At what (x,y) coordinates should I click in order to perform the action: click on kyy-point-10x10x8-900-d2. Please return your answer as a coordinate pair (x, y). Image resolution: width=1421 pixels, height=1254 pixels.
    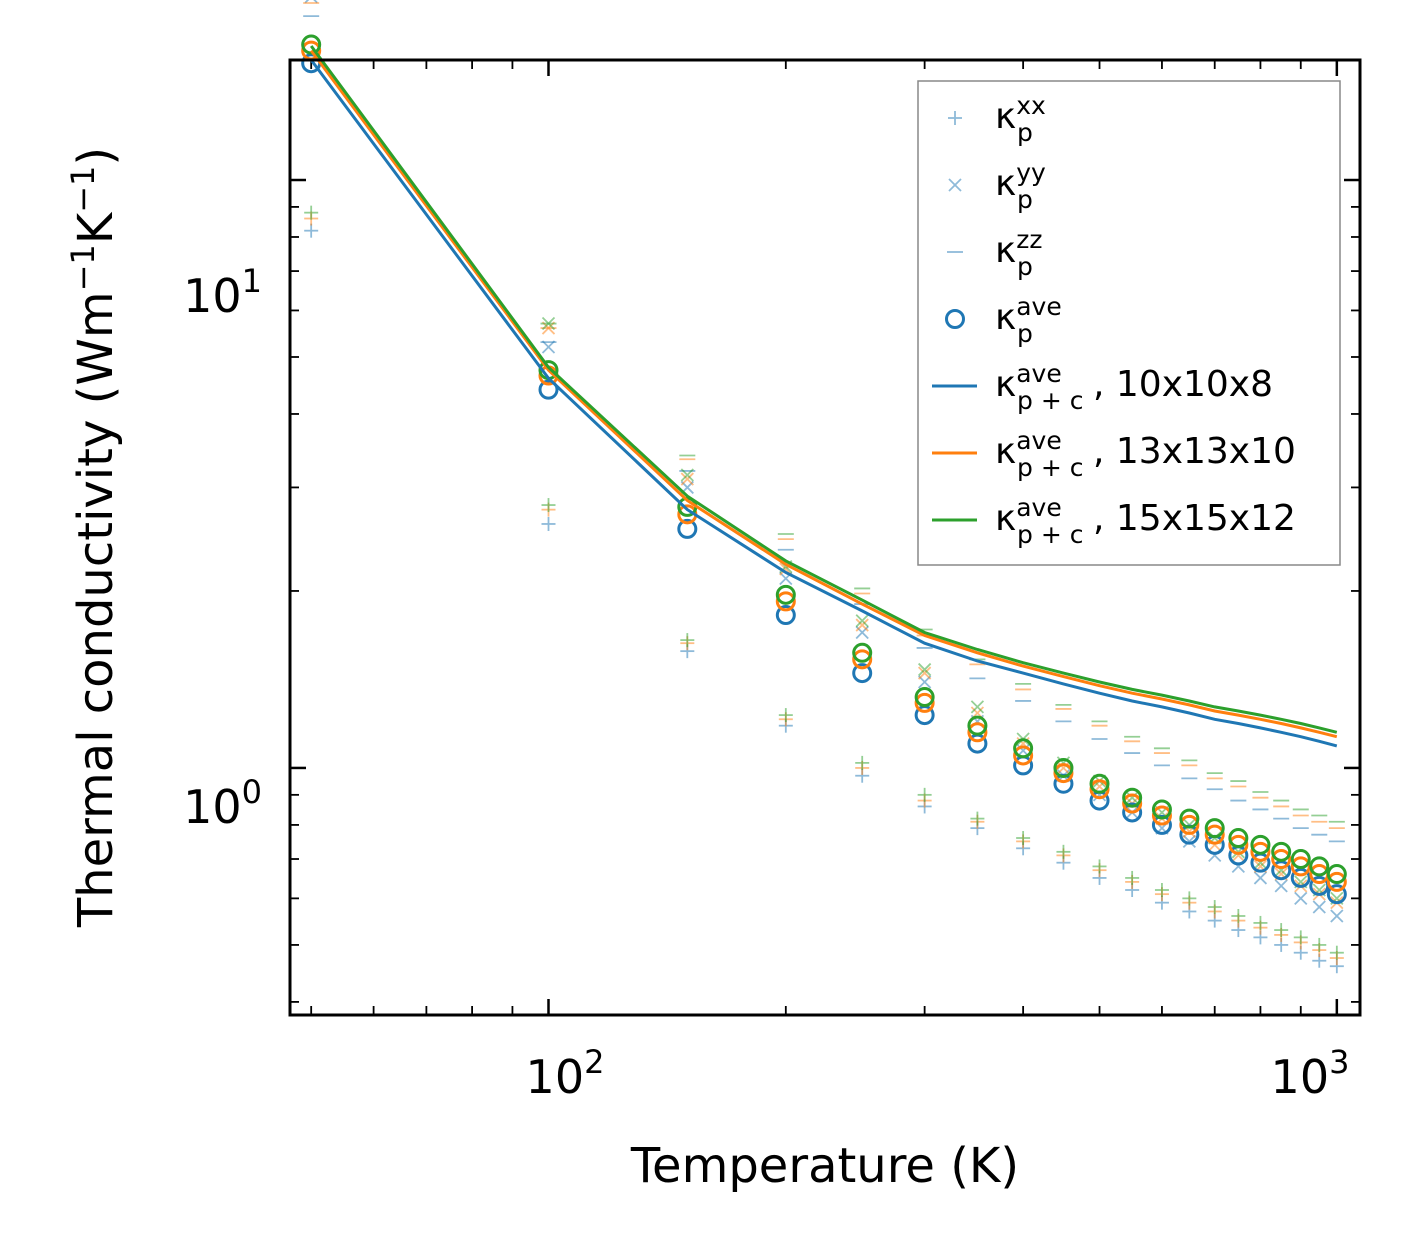
    Looking at the image, I should click on (1301, 898).